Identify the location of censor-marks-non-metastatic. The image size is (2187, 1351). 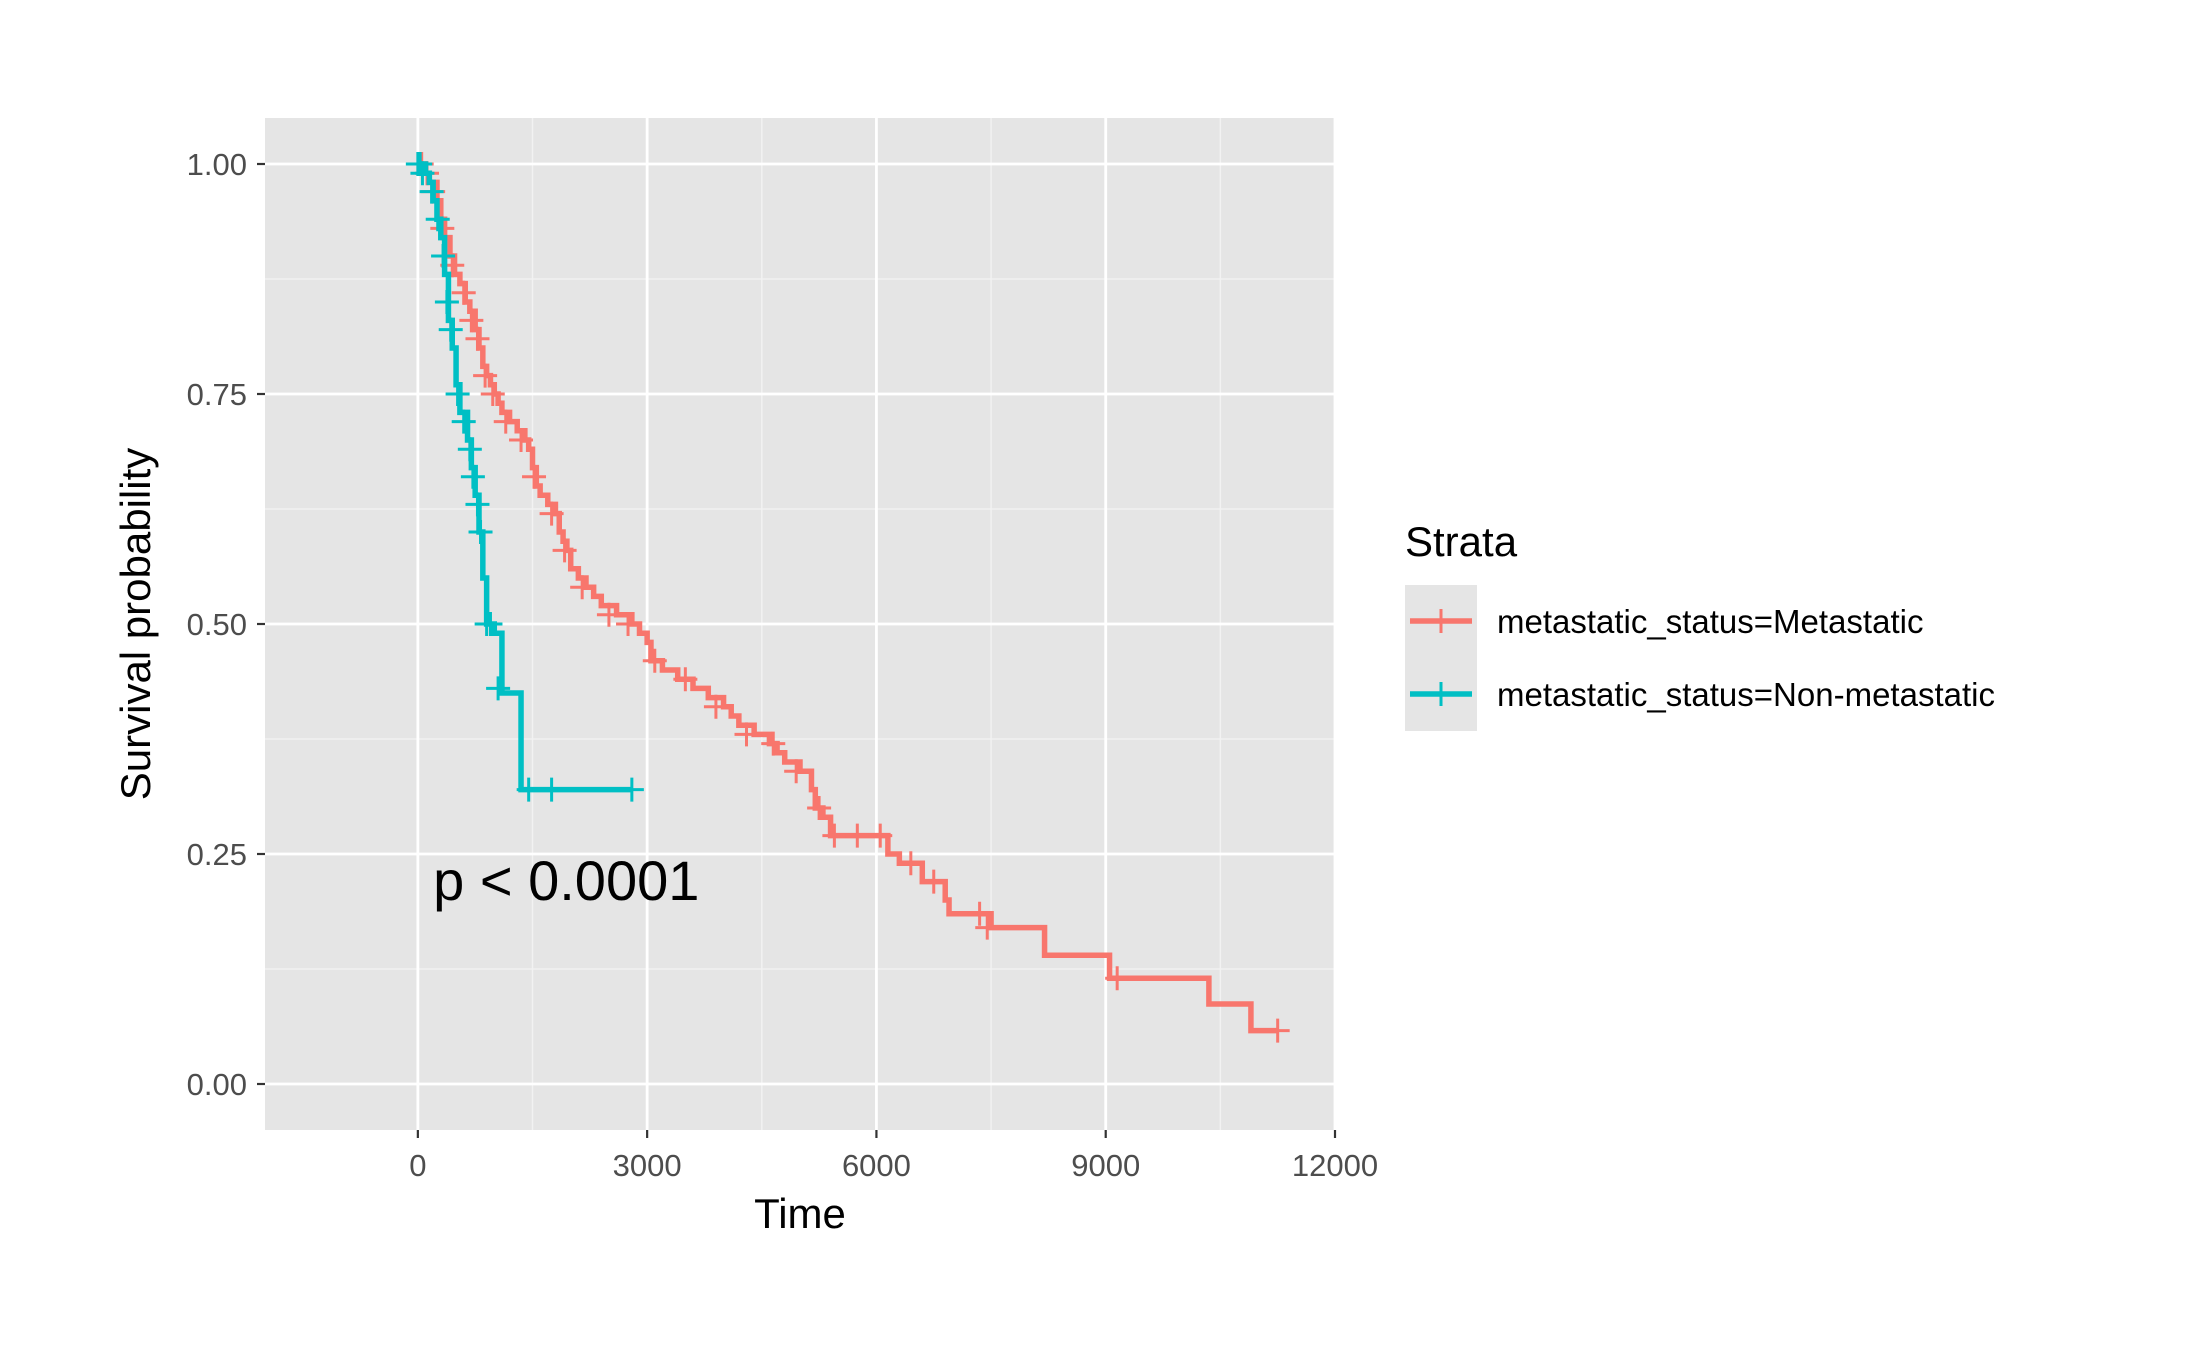
(524, 477).